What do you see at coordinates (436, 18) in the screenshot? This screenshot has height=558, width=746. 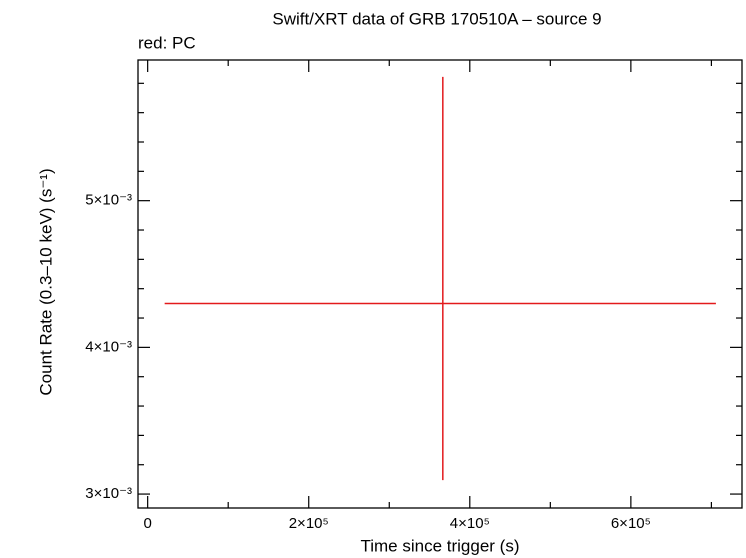 I see `chart-title: Swift/XRT data of GRB 170510A – source 9` at bounding box center [436, 18].